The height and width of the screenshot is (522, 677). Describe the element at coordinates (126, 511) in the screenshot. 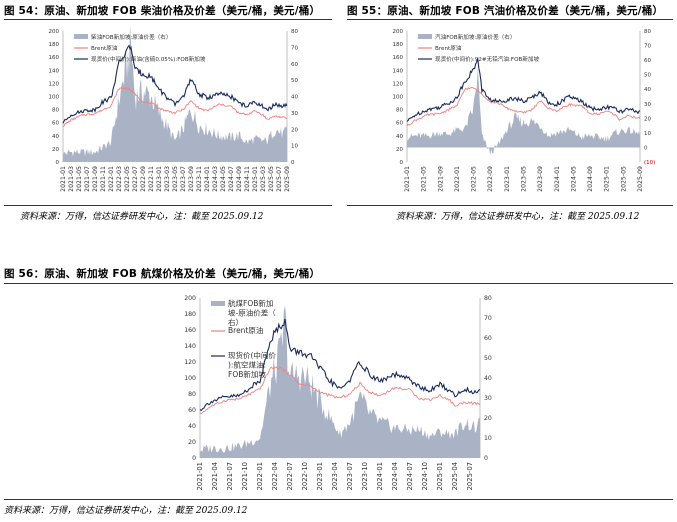

I see `figure-56-source: 资料来源：万得，信达证券研发中心，注：截至 2025.09.12` at that location.